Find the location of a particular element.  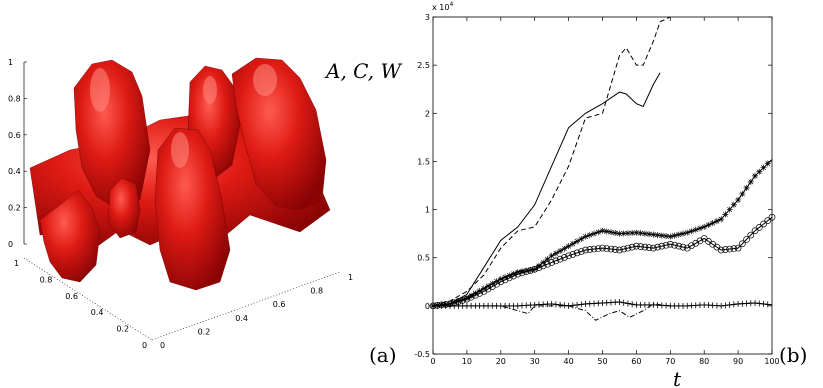

x-tick-label: 40 is located at coordinates (569, 361).